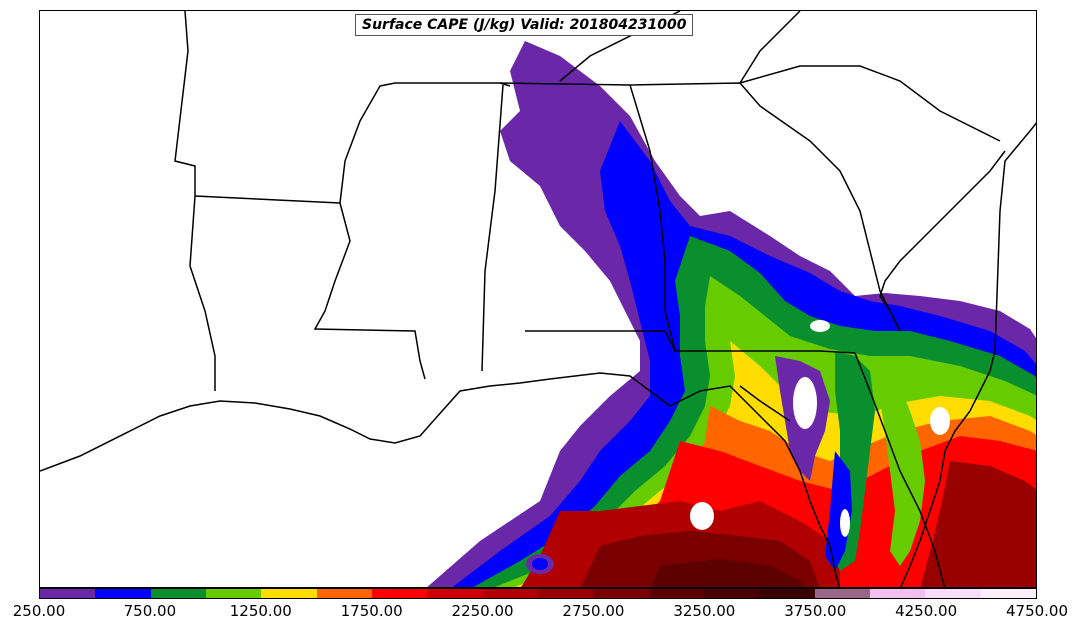  I want to click on colorbar, so click(538, 593).